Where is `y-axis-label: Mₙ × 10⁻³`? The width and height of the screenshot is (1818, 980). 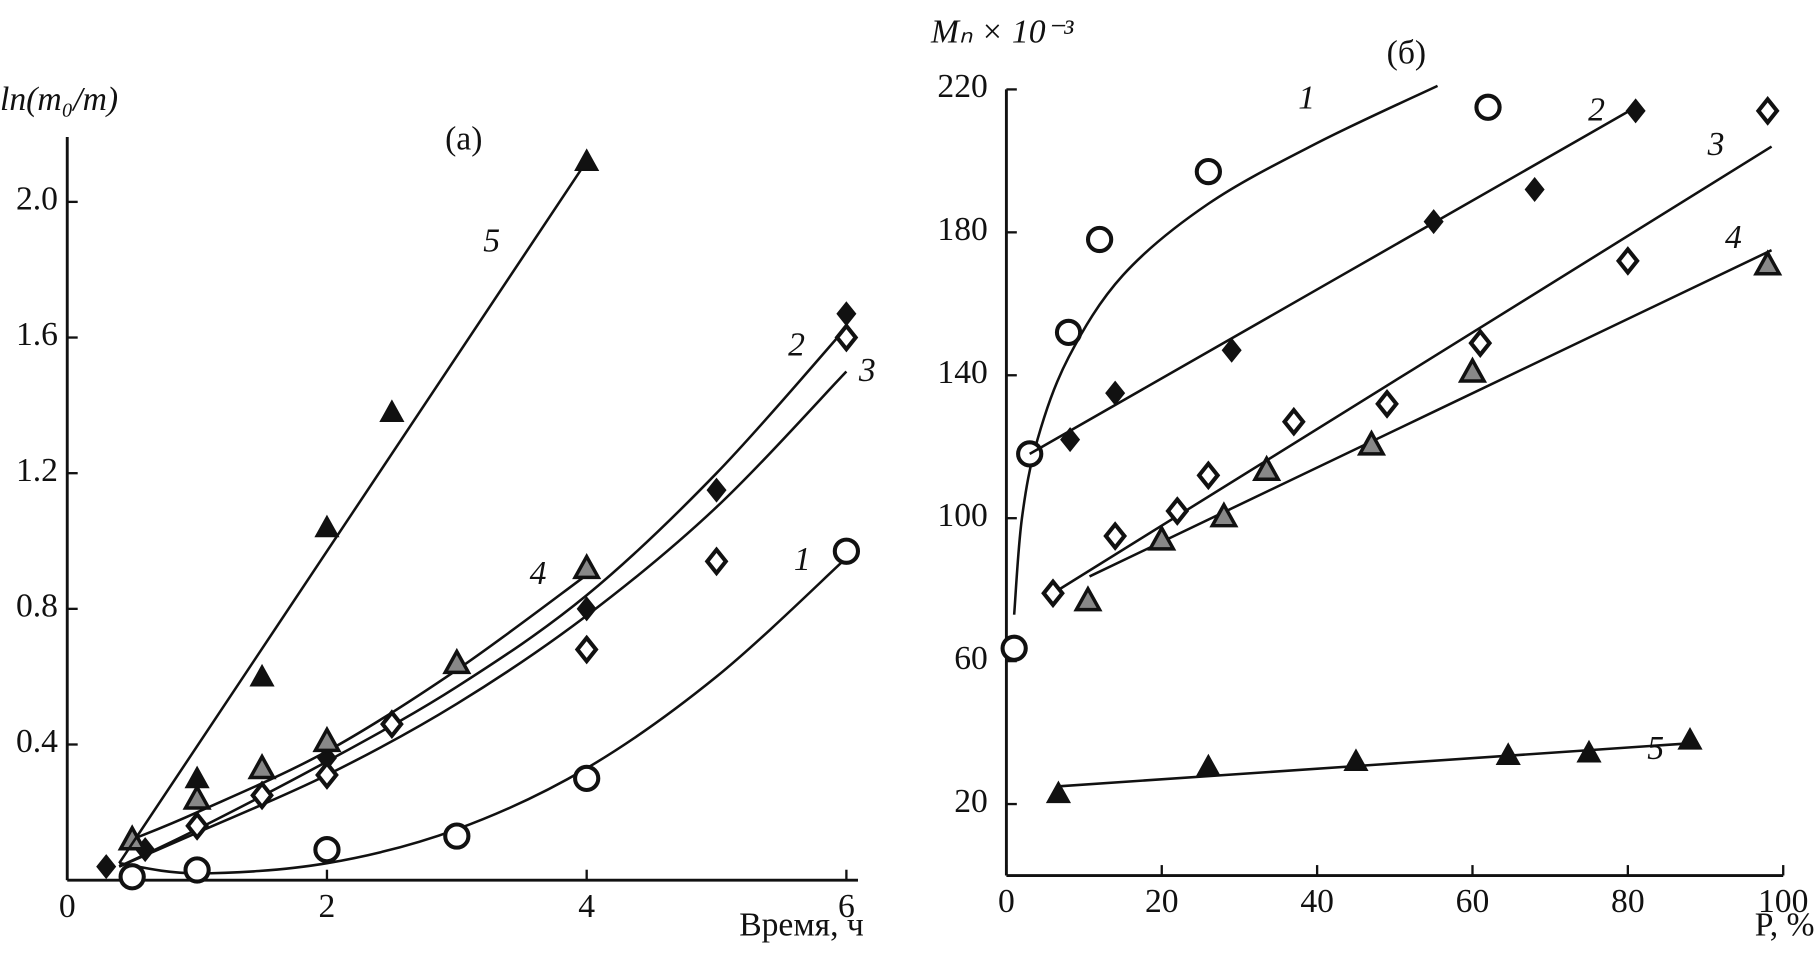
y-axis-label: Mₙ × 10⁻³ is located at coordinates (1002, 32).